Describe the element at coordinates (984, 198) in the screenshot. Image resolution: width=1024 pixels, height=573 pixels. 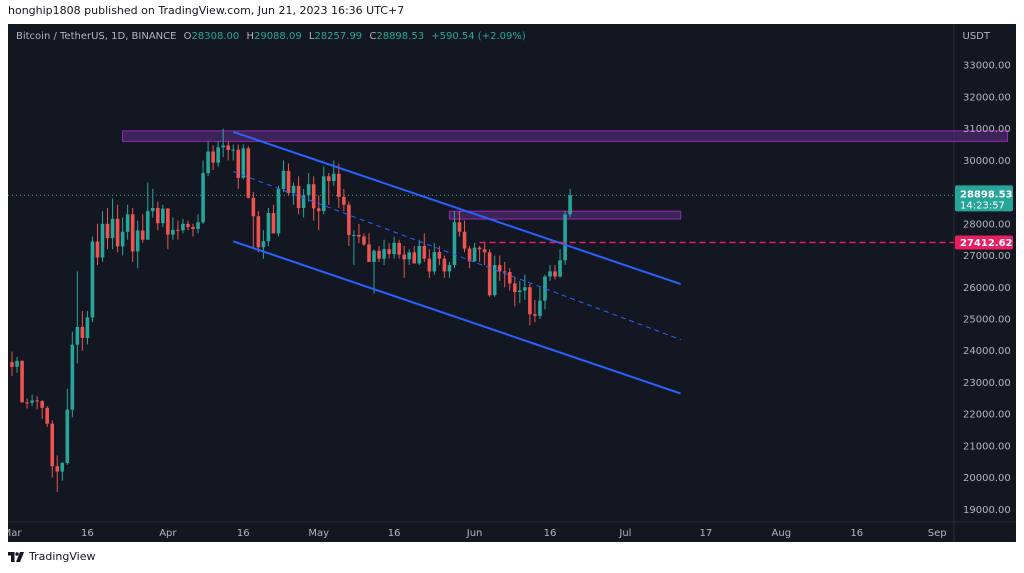
I see `last-price-tag` at that location.